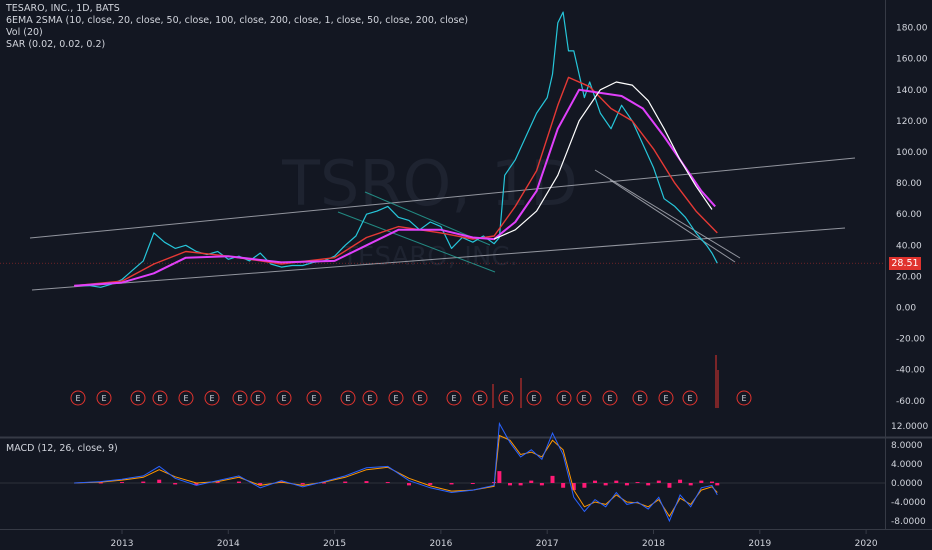 This screenshot has width=932, height=550. Describe the element at coordinates (63, 8) in the screenshot. I see `symbol-title: TESARO, INC., 1D, BATS` at that location.